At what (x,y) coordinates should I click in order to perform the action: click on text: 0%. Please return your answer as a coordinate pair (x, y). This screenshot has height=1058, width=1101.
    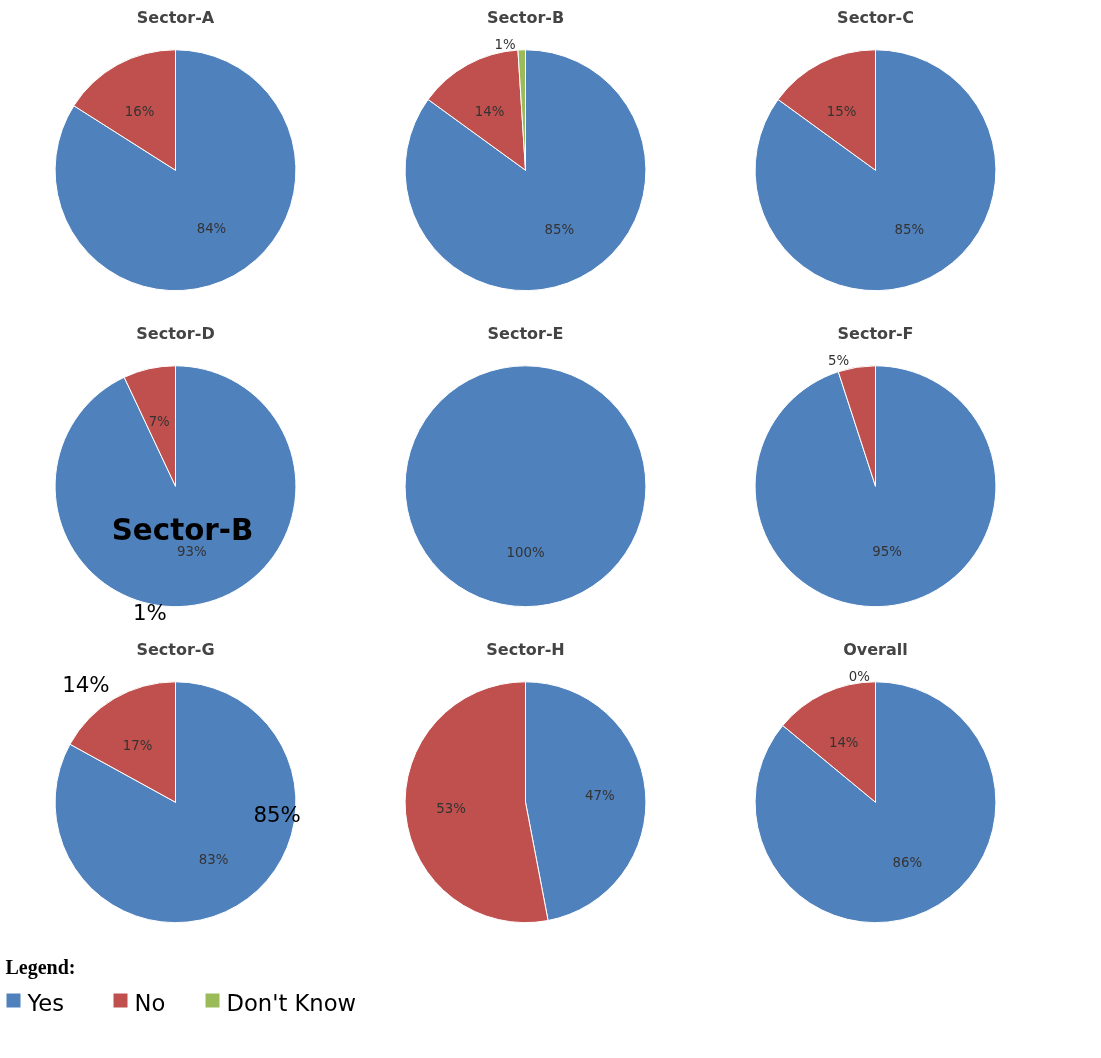
    Looking at the image, I should click on (859, 676).